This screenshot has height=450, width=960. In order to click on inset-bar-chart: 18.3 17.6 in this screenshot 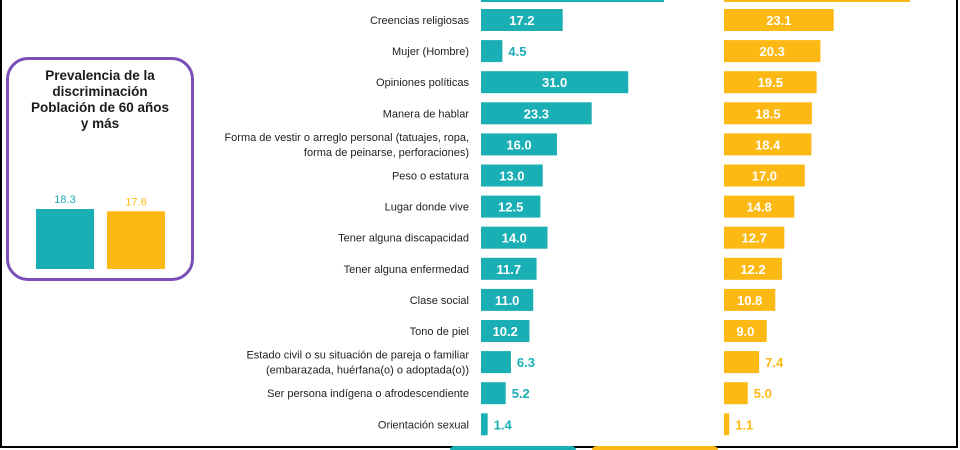, I will do `click(100, 231)`.